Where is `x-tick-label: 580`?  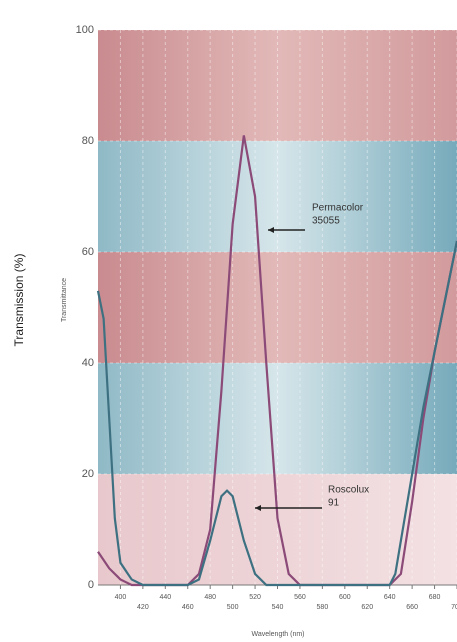
x-tick-label: 580 is located at coordinates (323, 607).